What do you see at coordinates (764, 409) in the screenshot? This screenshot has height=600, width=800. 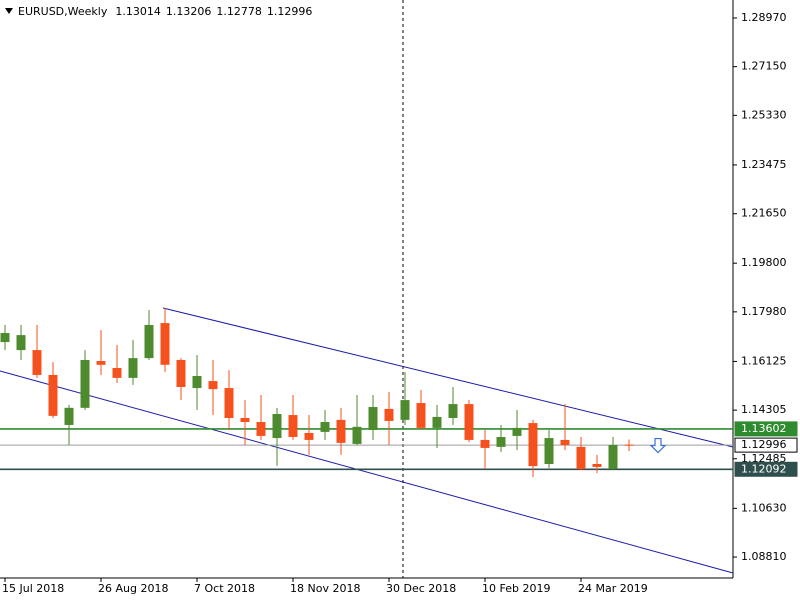 I see `y-tick-label: 1.14305` at bounding box center [764, 409].